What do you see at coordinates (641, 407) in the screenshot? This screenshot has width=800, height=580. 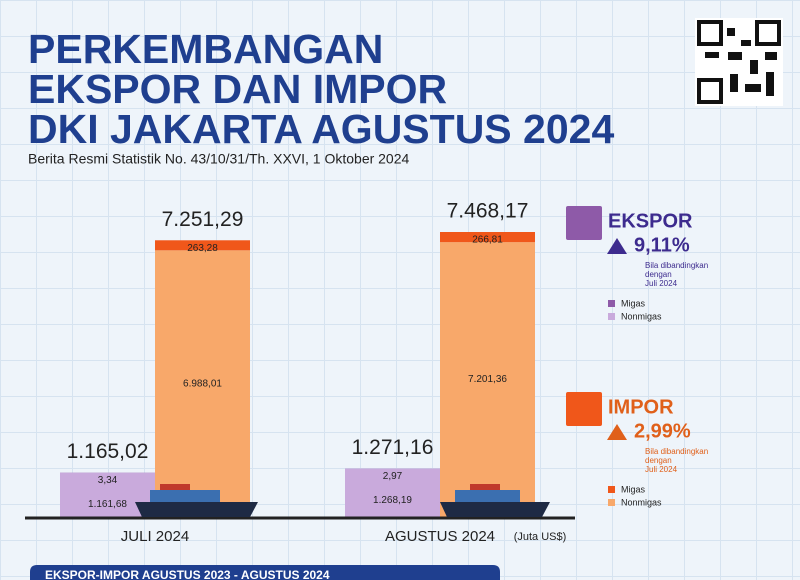 I see `panel-title: IMPOR` at bounding box center [641, 407].